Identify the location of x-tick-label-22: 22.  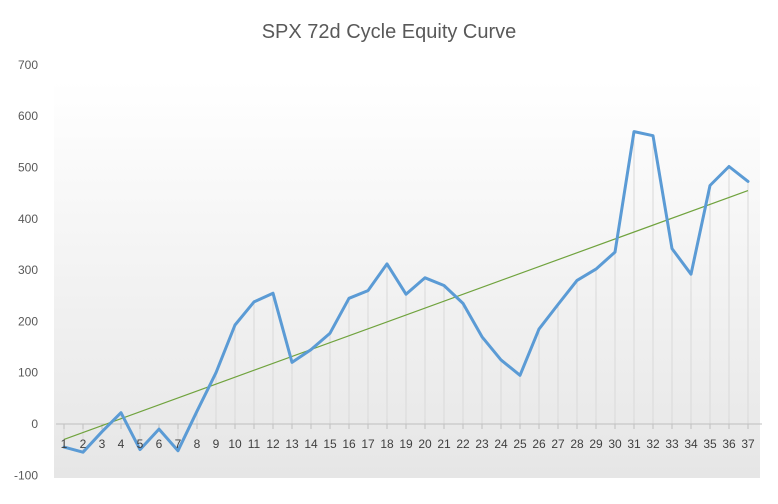
(463, 444).